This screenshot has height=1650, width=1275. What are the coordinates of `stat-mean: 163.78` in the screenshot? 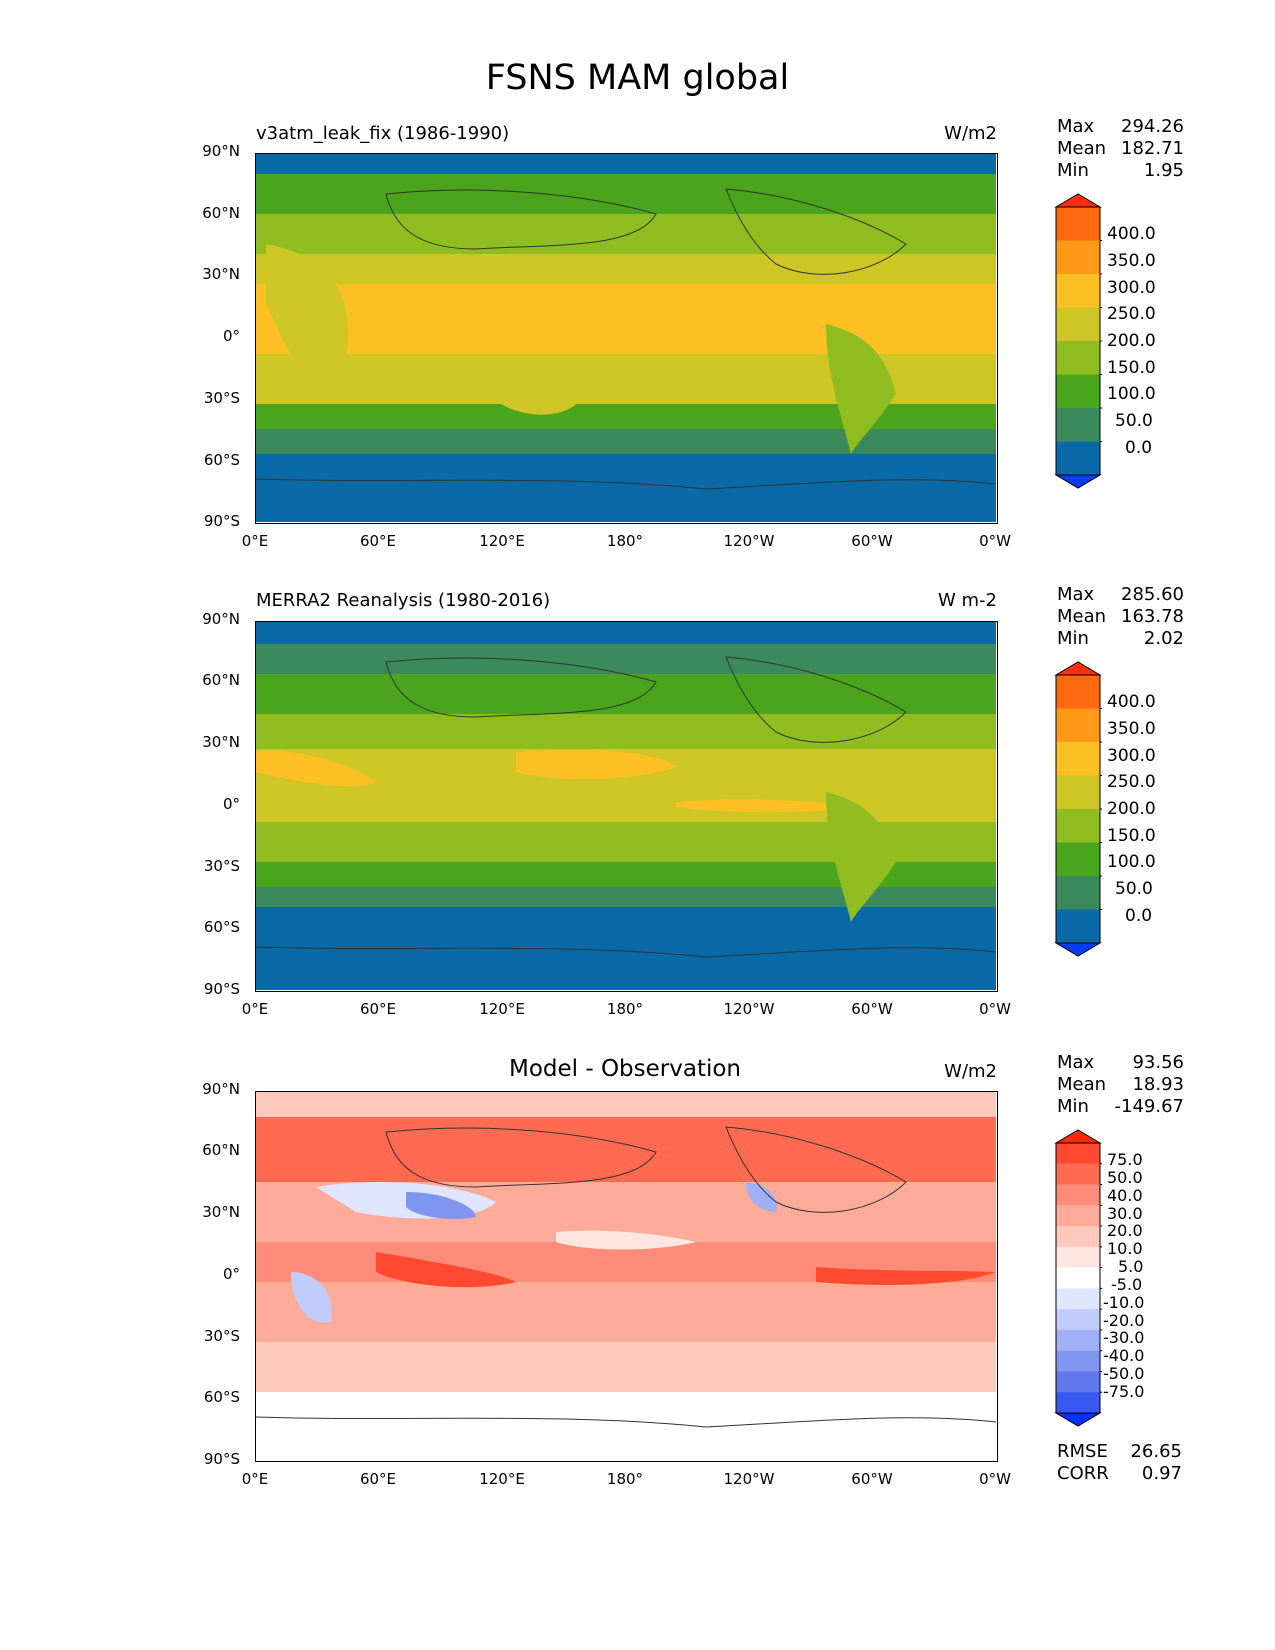 It's located at (1152, 616).